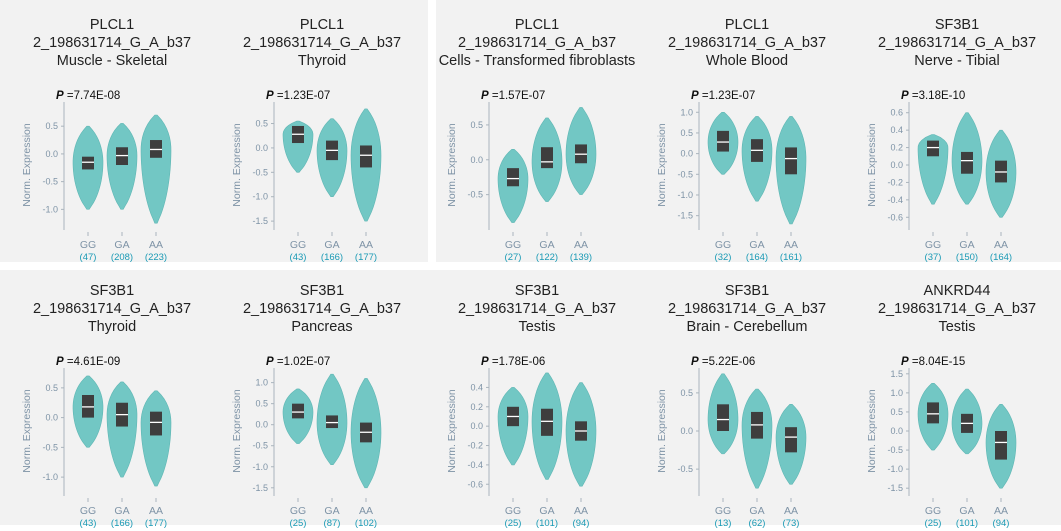  Describe the element at coordinates (895, 182) in the screenshot. I see `y-tick-label: -0.2` at that location.